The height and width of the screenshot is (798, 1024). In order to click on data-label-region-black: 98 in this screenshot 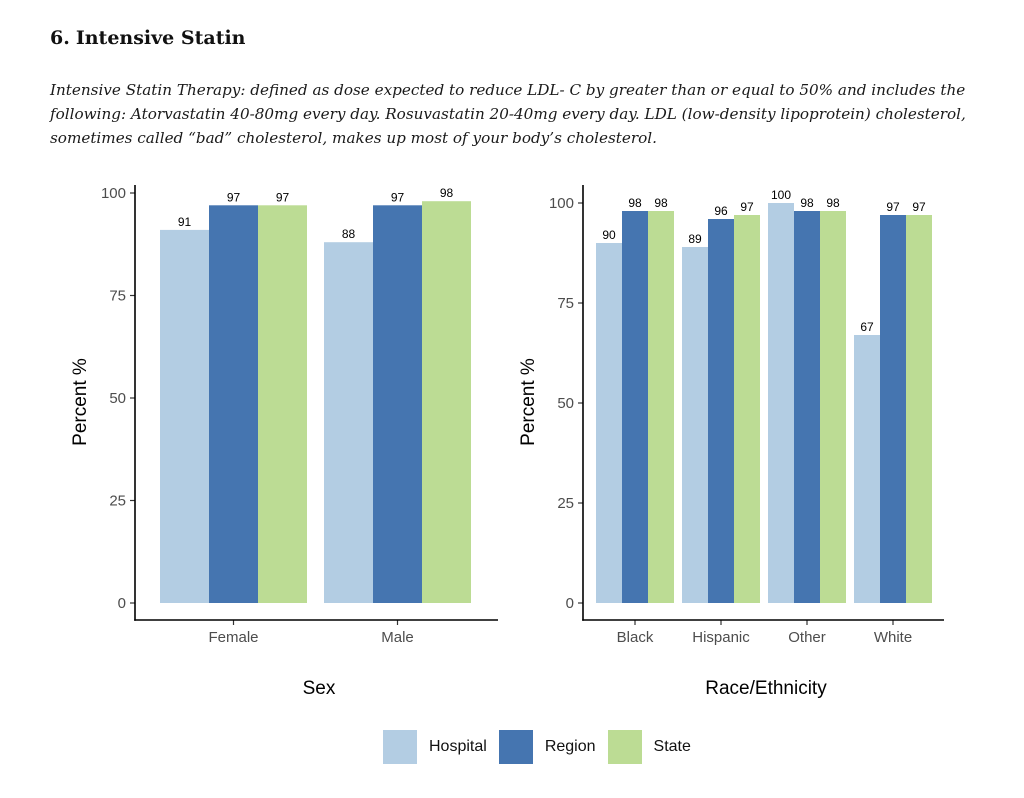, I will do `click(635, 203)`.